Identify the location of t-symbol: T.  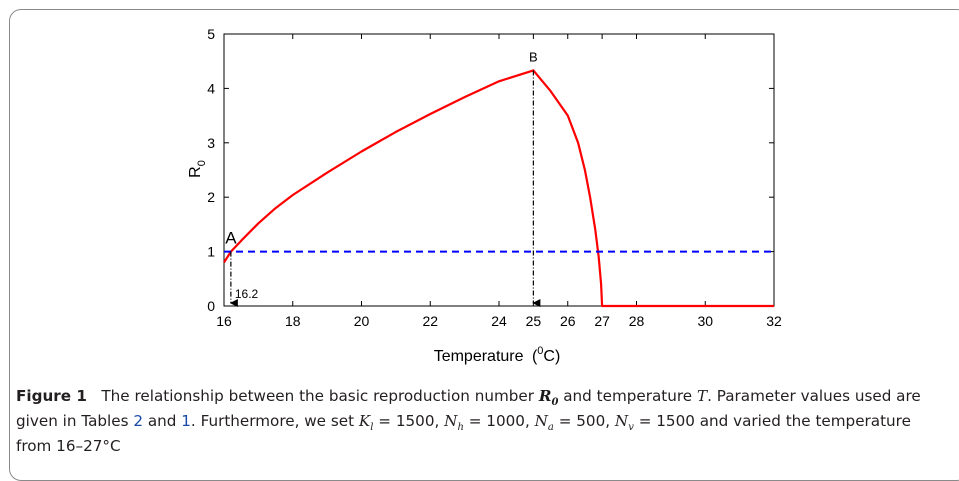
(702, 396).